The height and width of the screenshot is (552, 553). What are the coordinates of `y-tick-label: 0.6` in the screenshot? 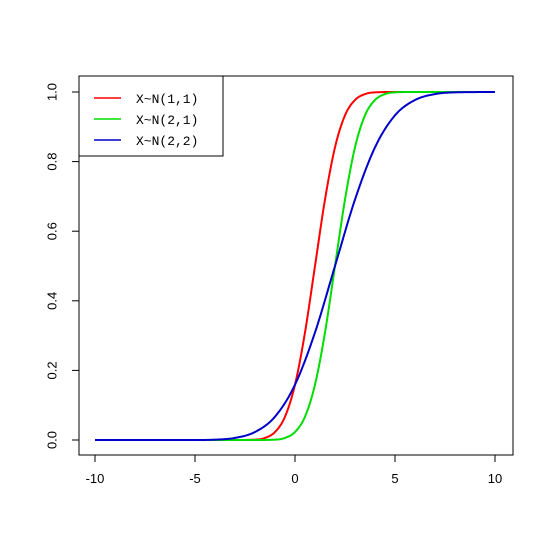 It's located at (51, 231).